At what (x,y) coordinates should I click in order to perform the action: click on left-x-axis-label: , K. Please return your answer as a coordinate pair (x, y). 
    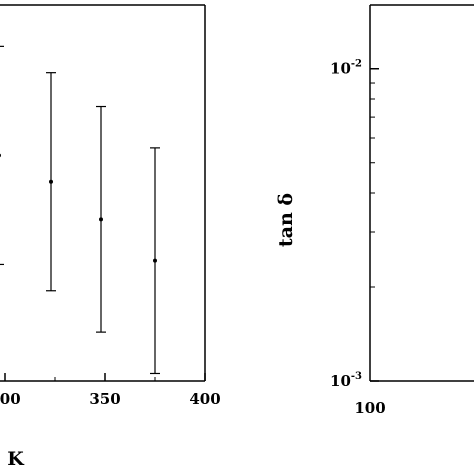
    Looking at the image, I should click on (12, 459).